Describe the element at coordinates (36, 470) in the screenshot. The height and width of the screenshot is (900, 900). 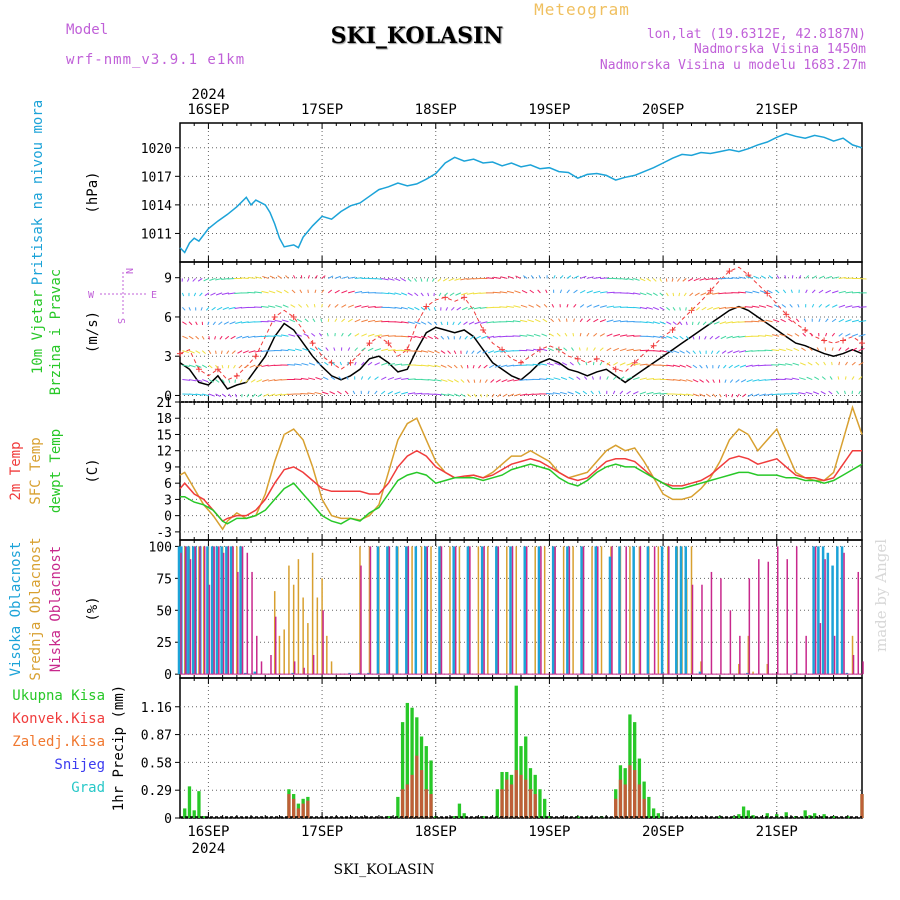
I see `legend-label: SFC Temp` at that location.